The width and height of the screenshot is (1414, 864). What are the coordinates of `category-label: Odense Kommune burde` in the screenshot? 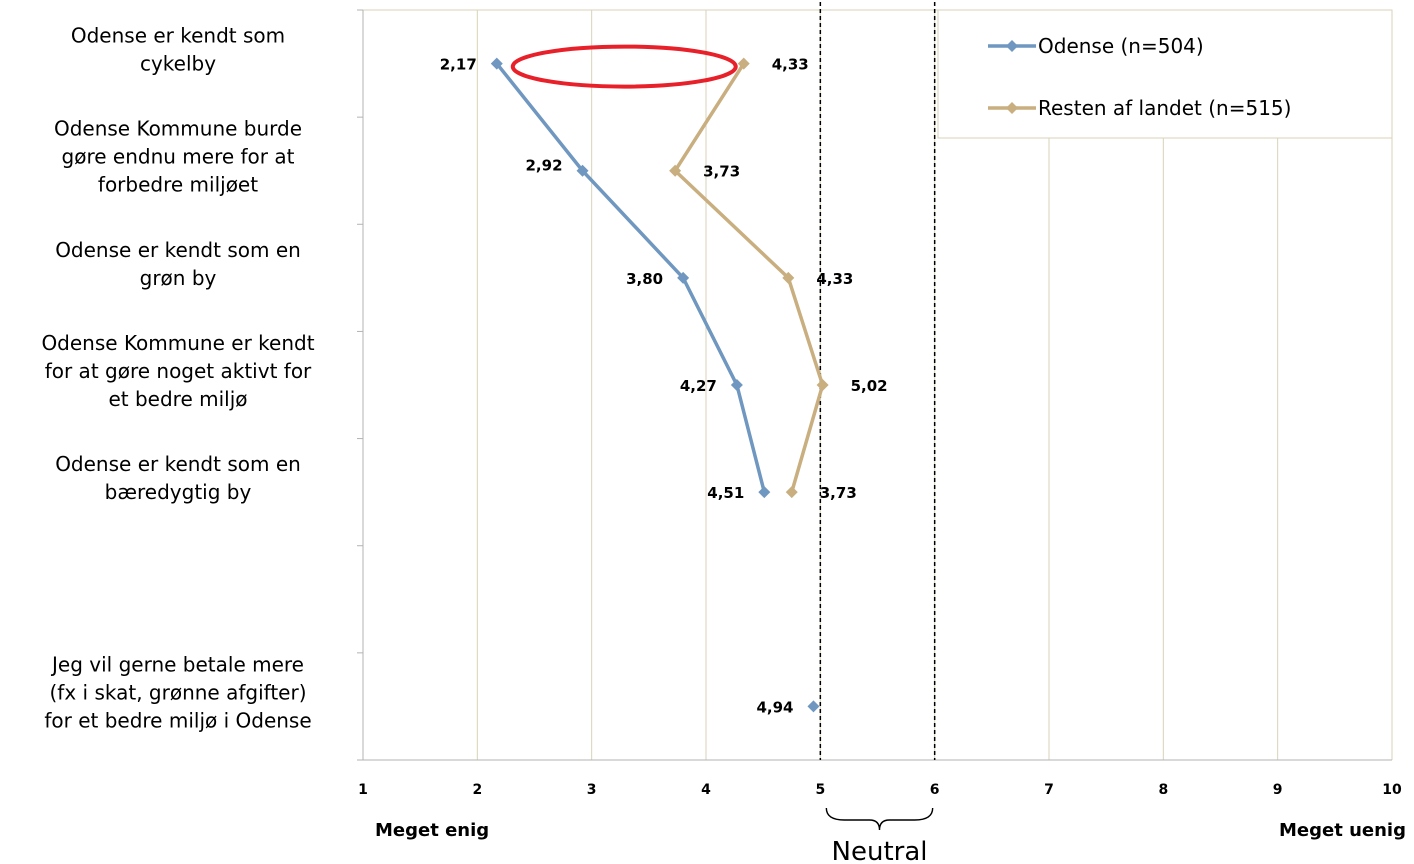 It's located at (178, 129).